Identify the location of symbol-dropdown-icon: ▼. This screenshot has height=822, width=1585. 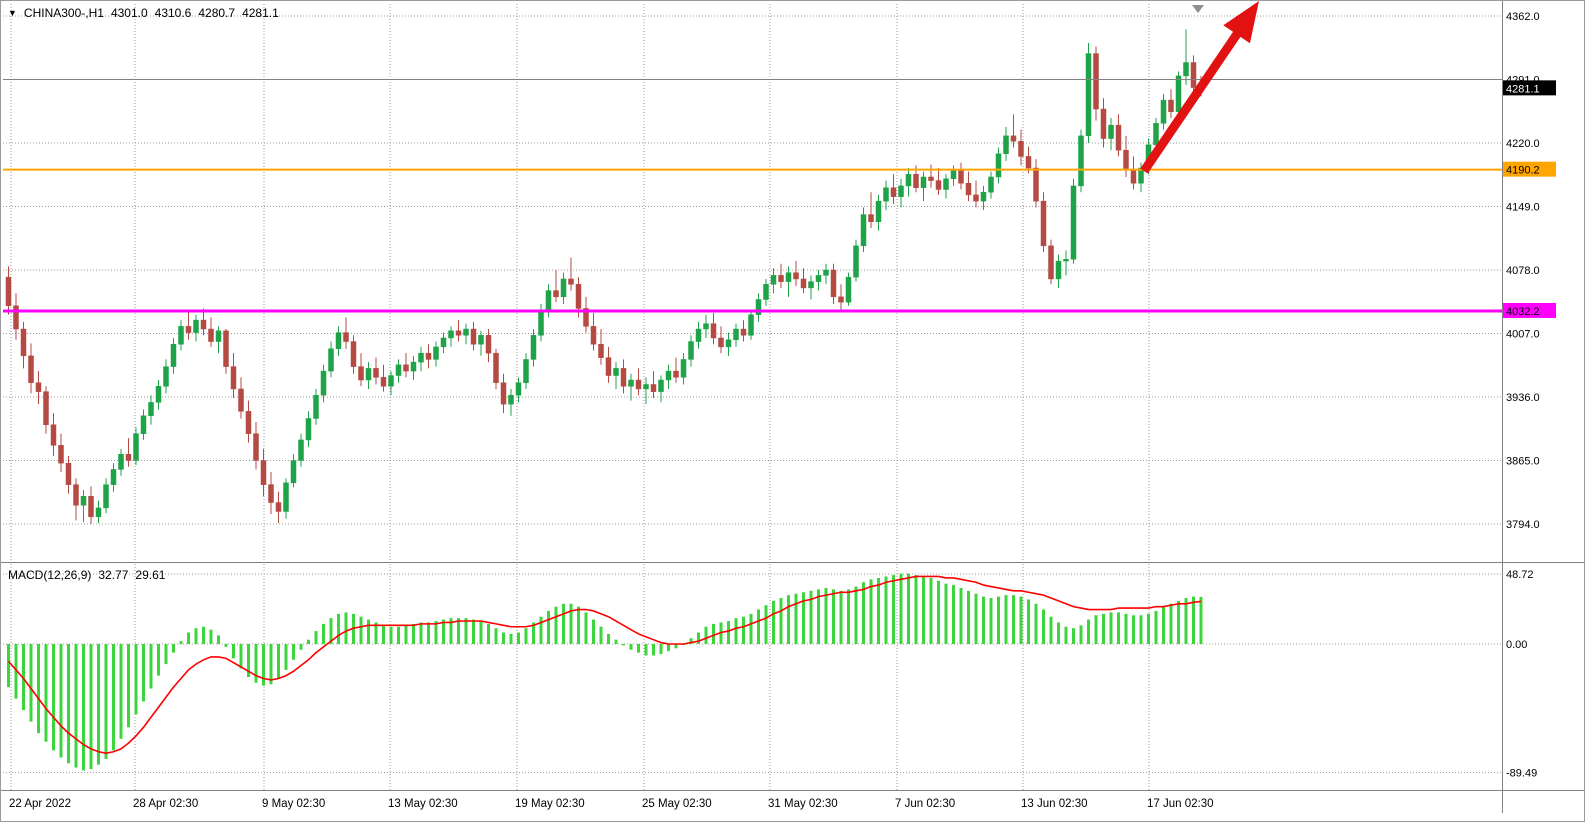
(12, 12).